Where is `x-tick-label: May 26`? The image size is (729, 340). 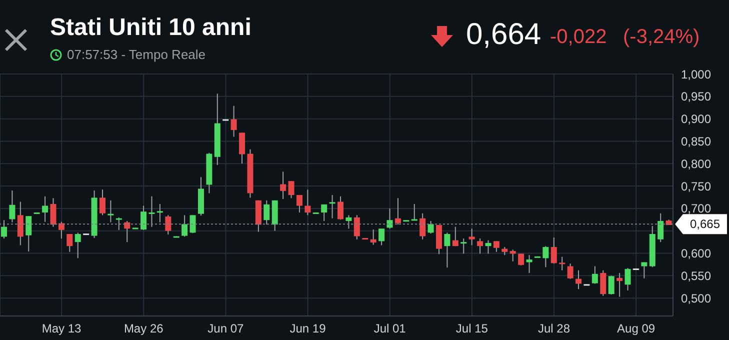 x-tick-label: May 26 is located at coordinates (144, 329).